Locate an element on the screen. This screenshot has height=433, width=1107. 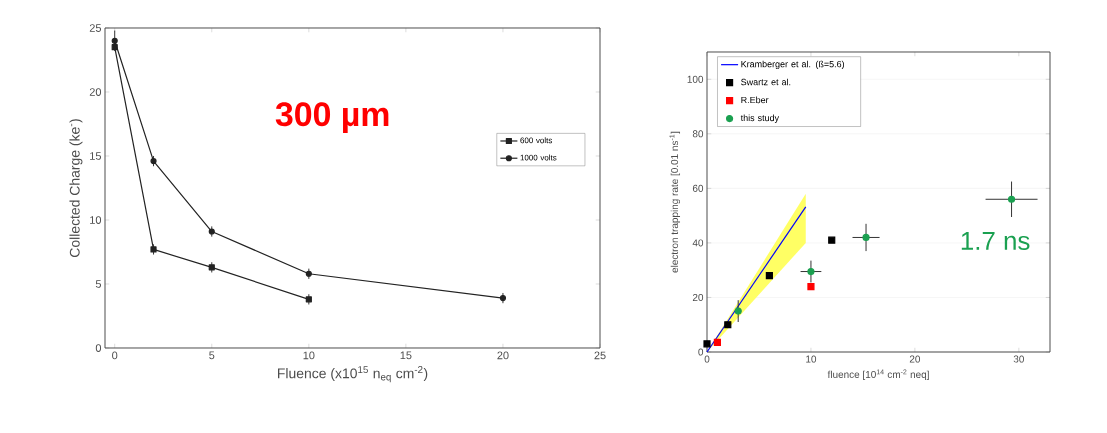
legend-label: Swartz et al. is located at coordinates (766, 82).